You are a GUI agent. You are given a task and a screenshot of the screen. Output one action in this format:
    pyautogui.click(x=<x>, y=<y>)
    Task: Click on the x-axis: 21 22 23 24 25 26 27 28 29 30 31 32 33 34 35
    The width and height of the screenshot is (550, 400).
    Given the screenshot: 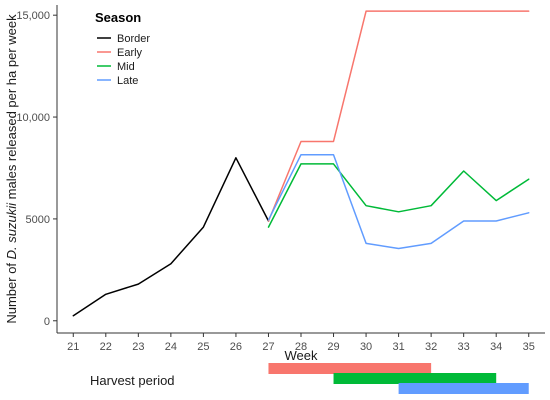 What is the action you would take?
    pyautogui.click(x=301, y=342)
    